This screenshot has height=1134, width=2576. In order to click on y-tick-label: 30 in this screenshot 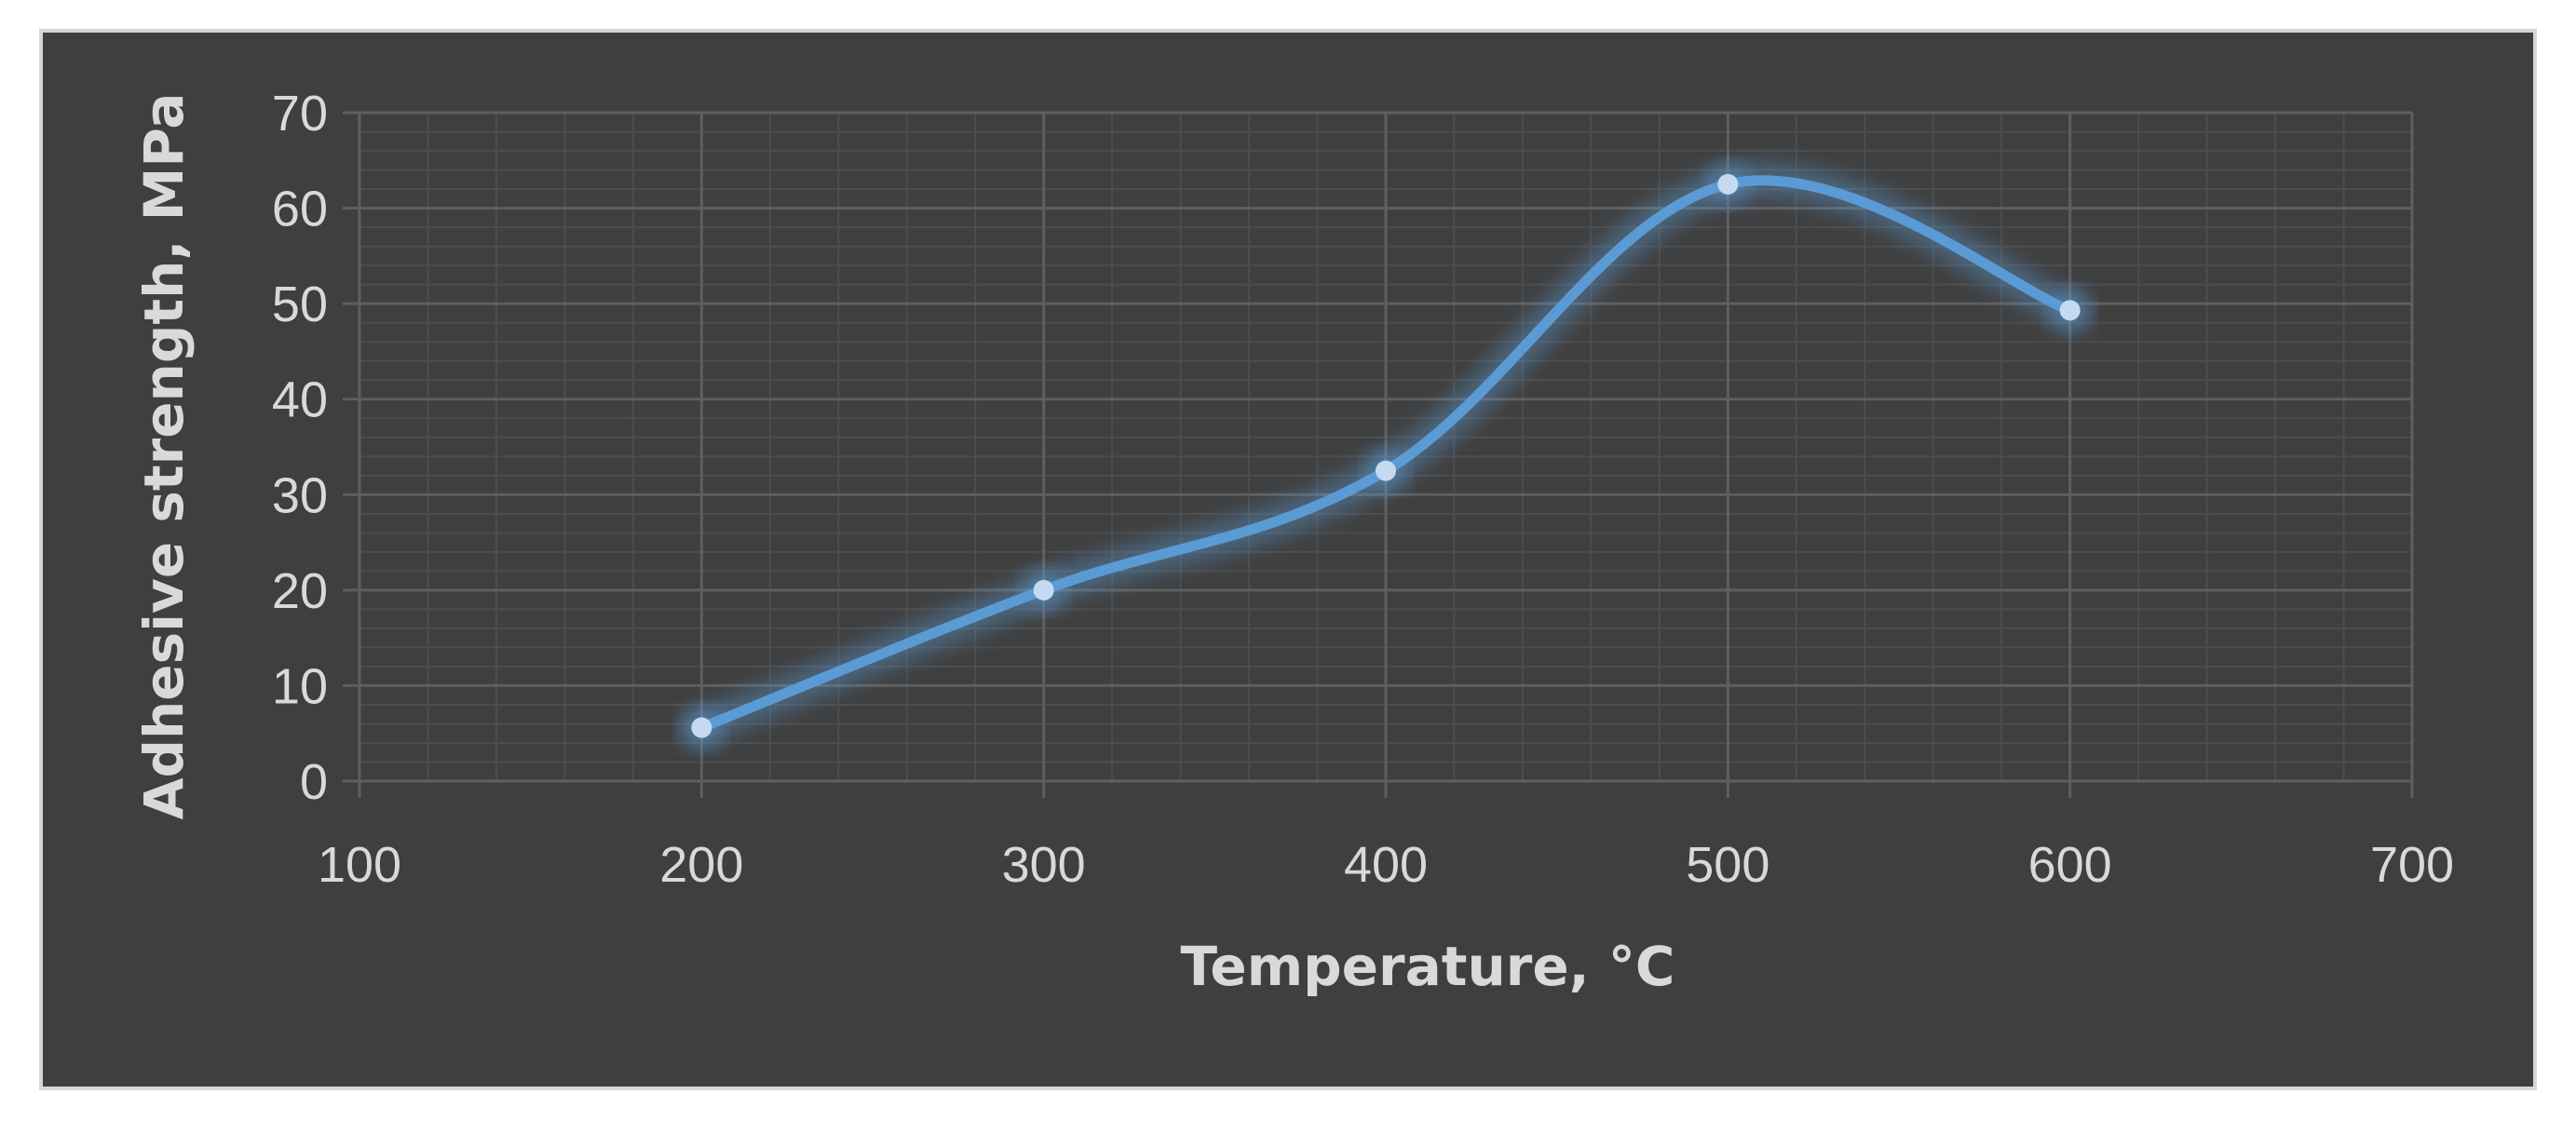, I will do `click(300, 495)`.